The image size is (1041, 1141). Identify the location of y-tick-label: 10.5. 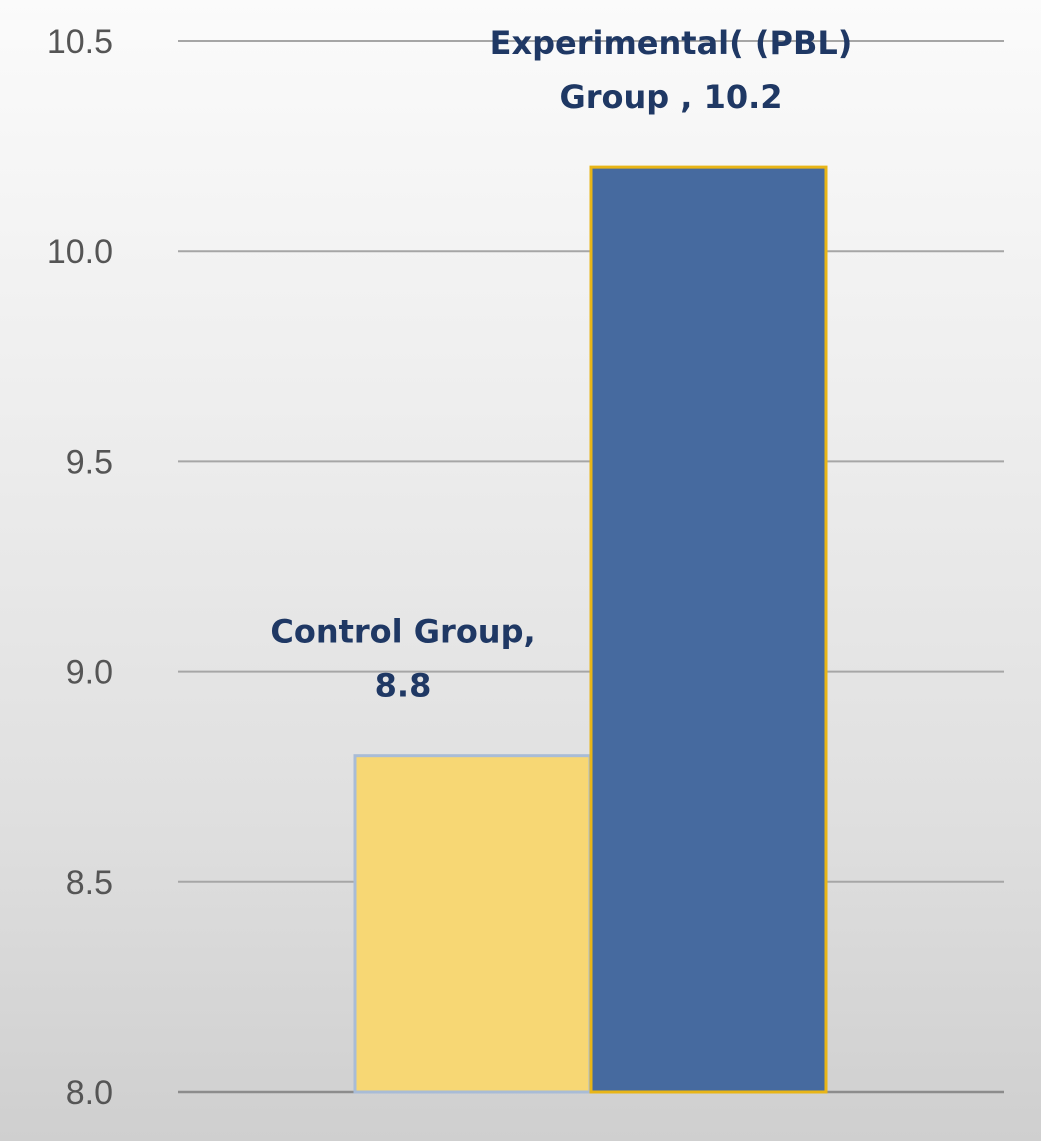
(80, 42).